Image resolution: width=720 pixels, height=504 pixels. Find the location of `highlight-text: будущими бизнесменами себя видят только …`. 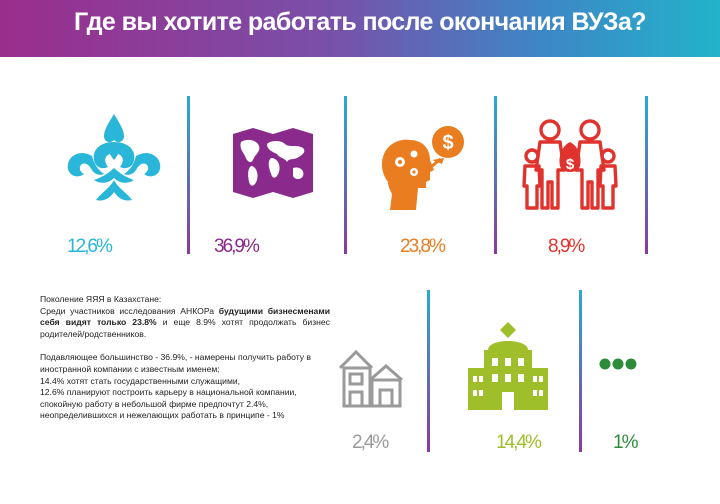

highlight-text: будущими бизнесменами себя видят только … is located at coordinates (185, 316).